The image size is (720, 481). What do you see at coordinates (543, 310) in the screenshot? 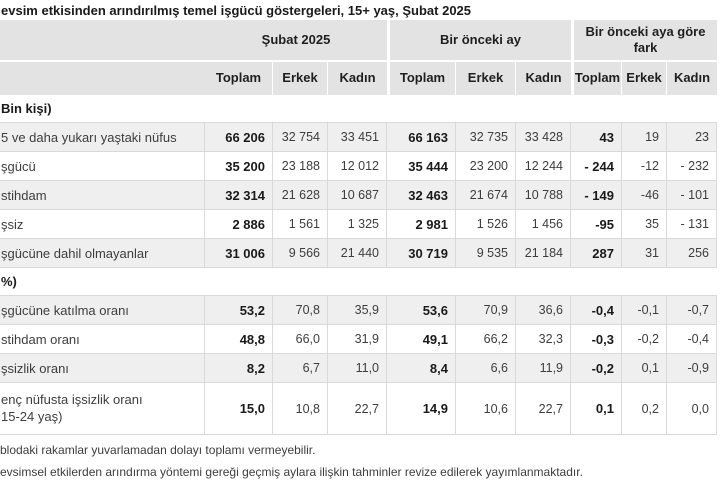
I see `cell-value: 36,6` at bounding box center [543, 310].